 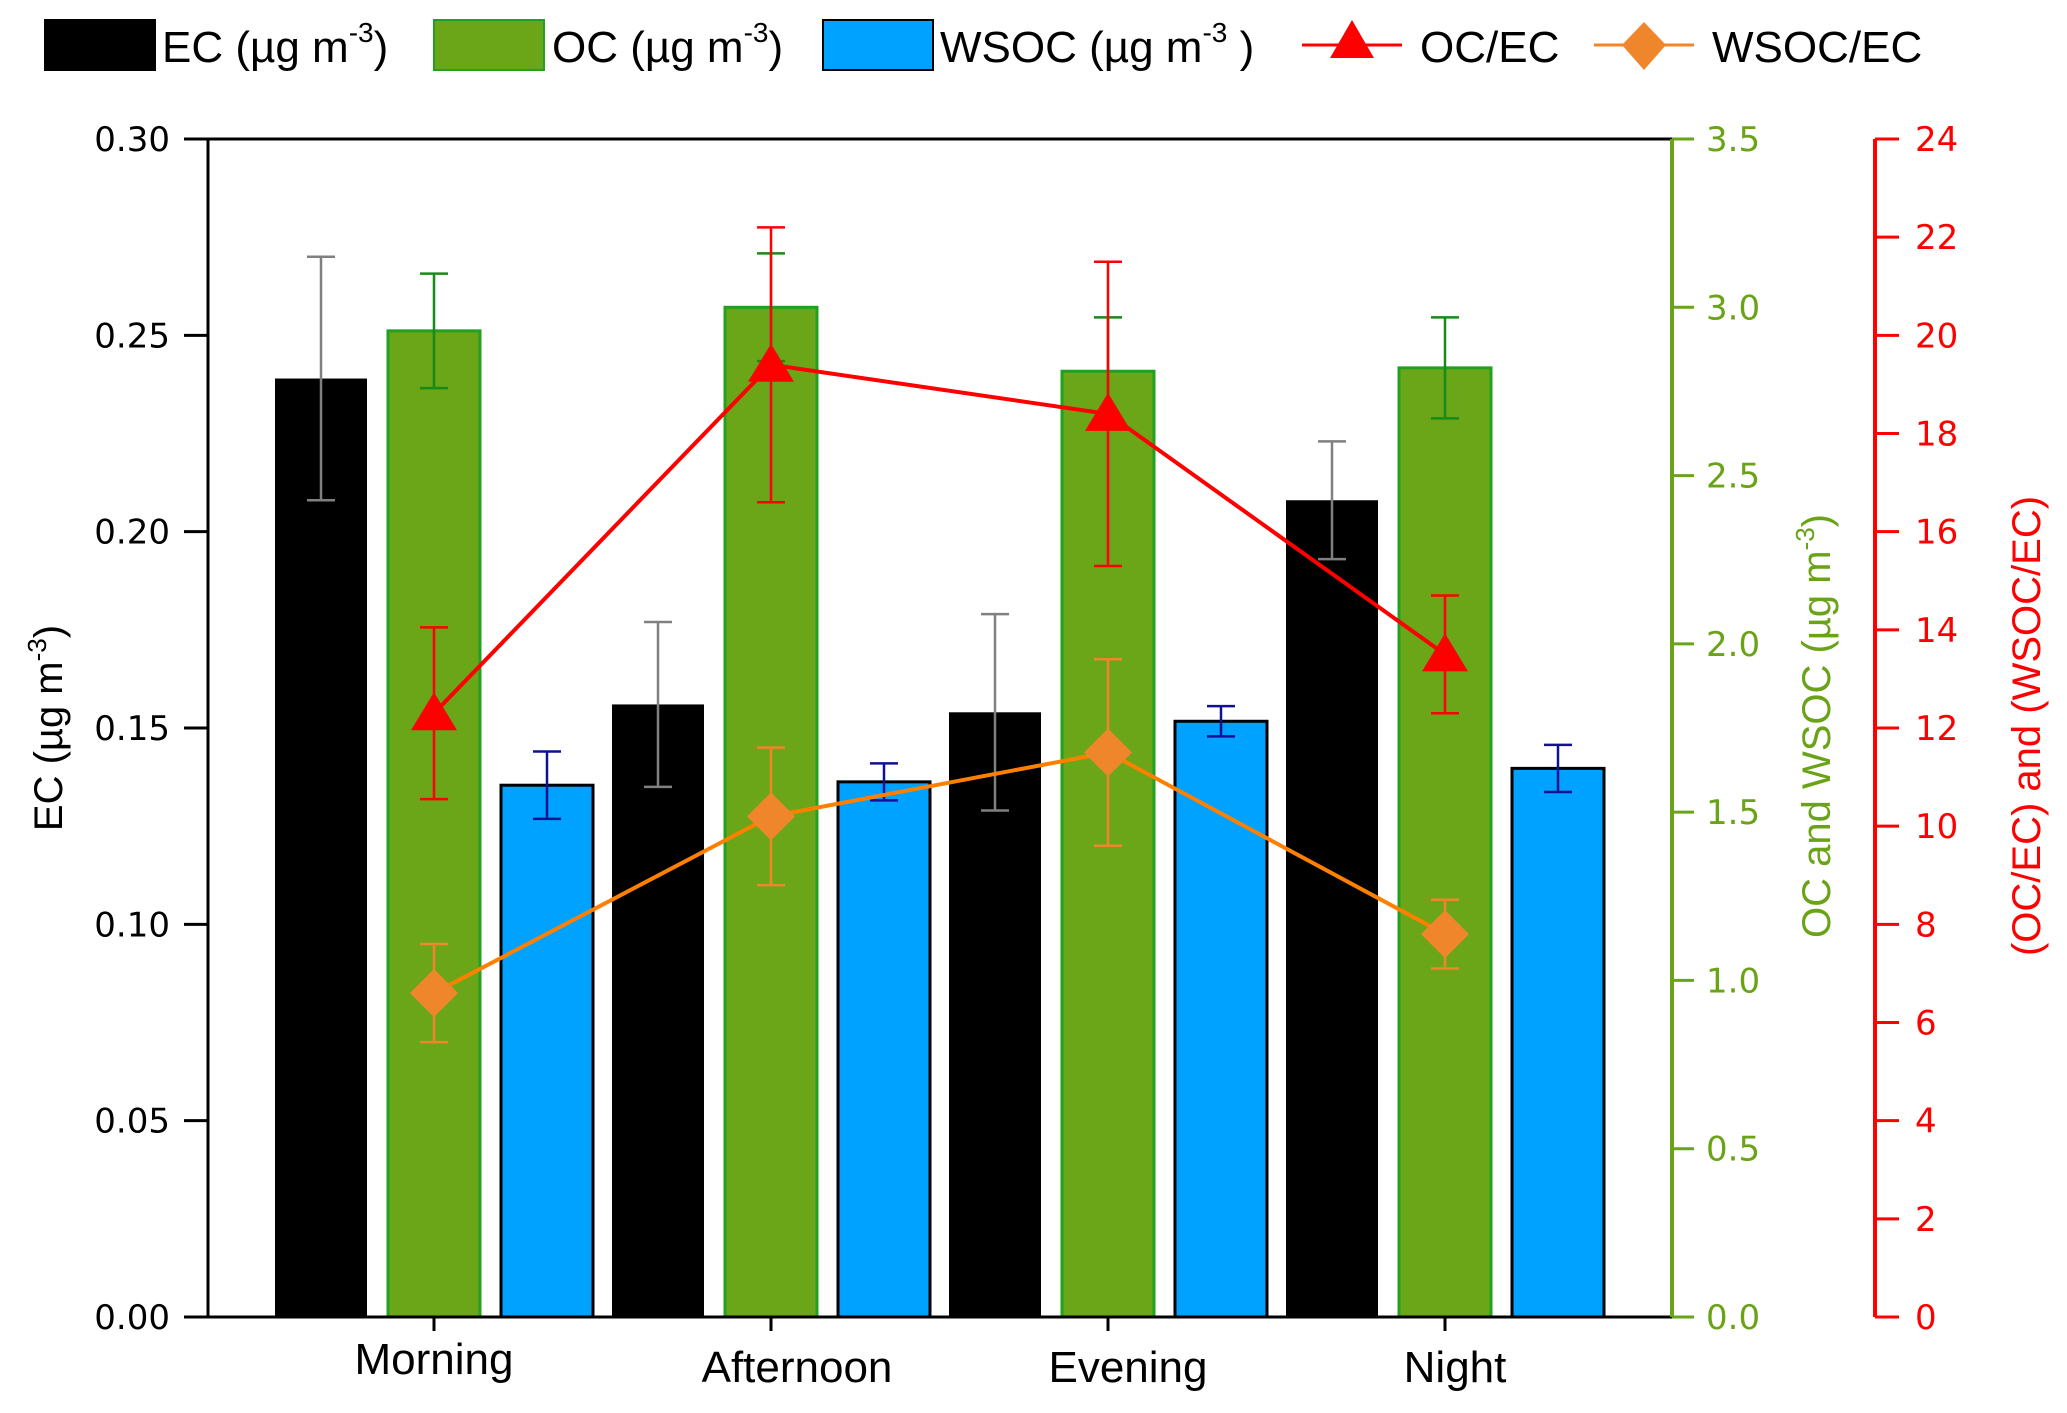 What do you see at coordinates (1936, 827) in the screenshot?
I see `ratio-tick-label: 10` at bounding box center [1936, 827].